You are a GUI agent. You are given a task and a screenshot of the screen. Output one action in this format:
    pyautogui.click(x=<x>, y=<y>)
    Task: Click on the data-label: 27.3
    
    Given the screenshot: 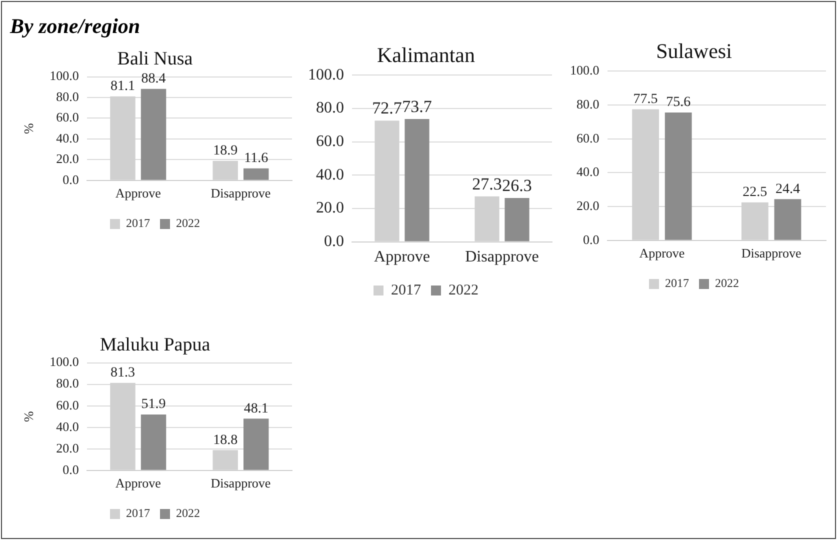 What is the action you would take?
    pyautogui.click(x=487, y=184)
    